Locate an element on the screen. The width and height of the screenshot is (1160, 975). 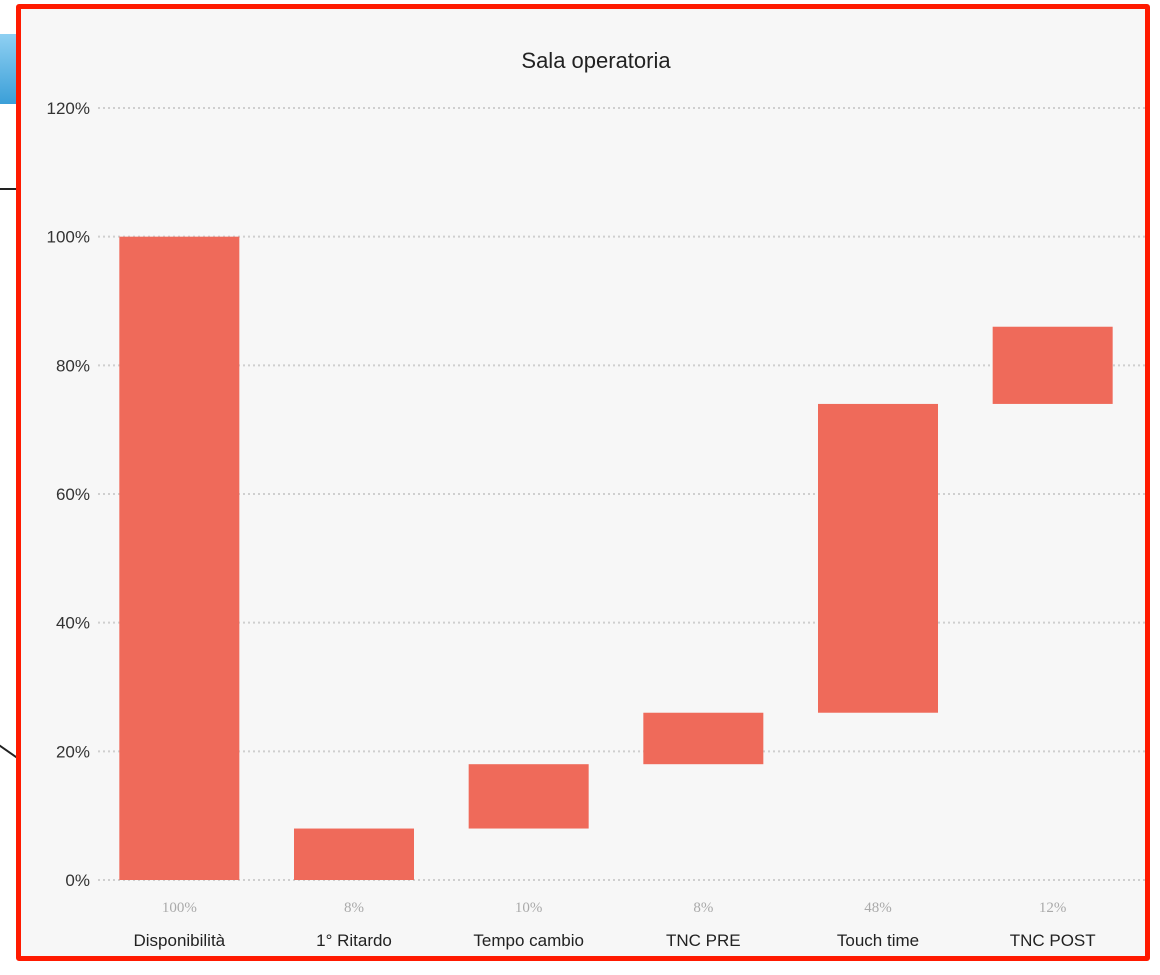
category-label: TNC POST is located at coordinates (1053, 940).